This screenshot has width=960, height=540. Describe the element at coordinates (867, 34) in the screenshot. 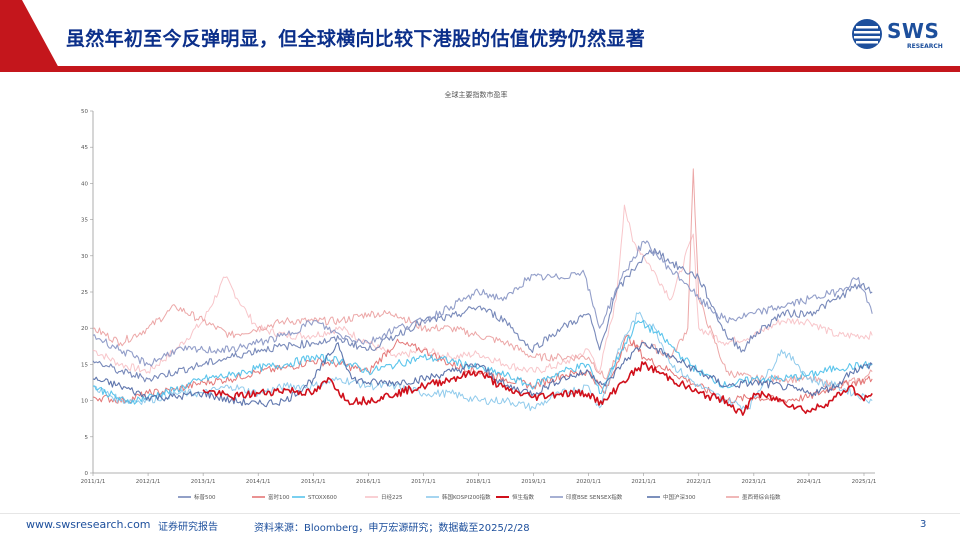

I see `sws-logo-icon` at that location.